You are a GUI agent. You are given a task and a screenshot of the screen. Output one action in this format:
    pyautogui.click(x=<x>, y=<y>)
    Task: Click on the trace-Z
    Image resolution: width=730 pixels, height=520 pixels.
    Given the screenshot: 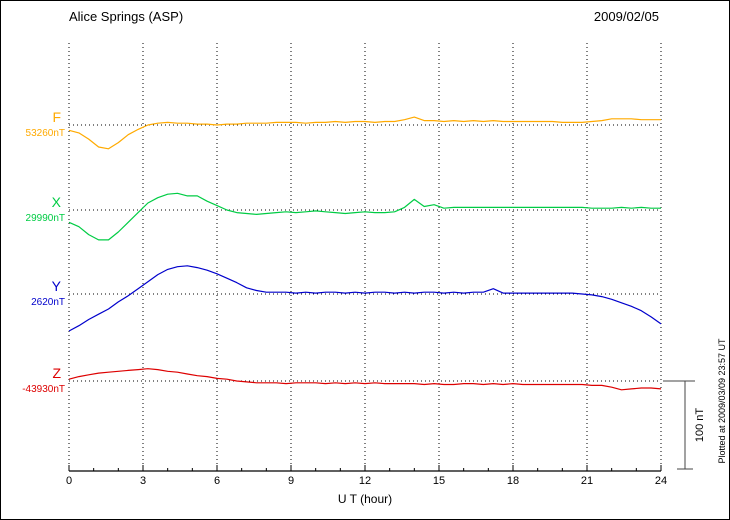 What is the action you would take?
    pyautogui.click(x=365, y=379)
    